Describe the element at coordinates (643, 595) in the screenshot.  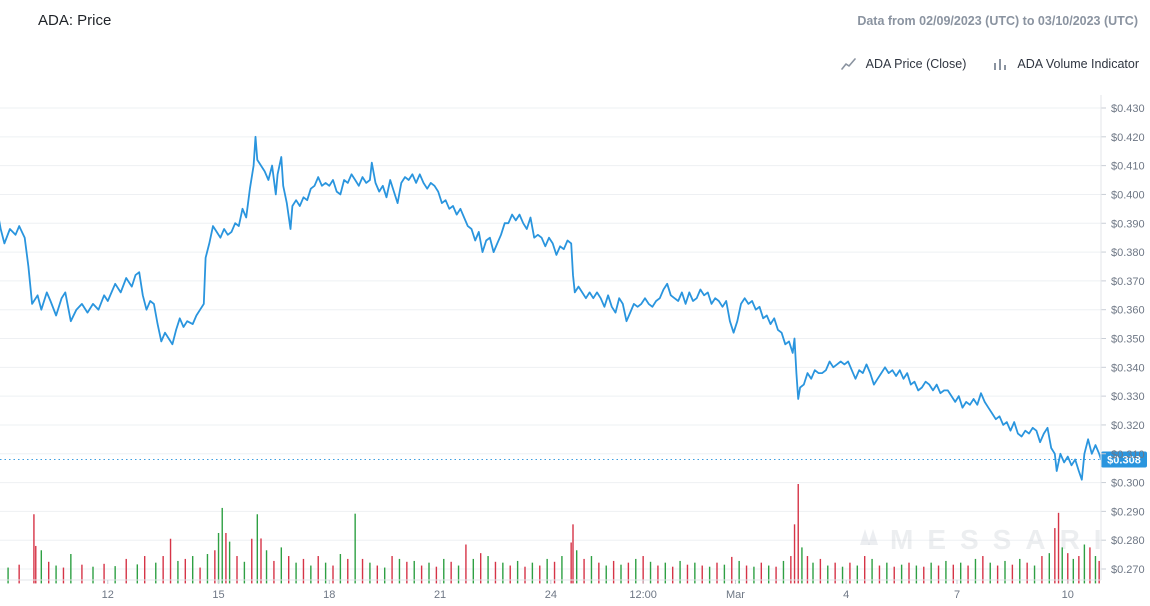
I see `x-tick-label: 12:00` at that location.